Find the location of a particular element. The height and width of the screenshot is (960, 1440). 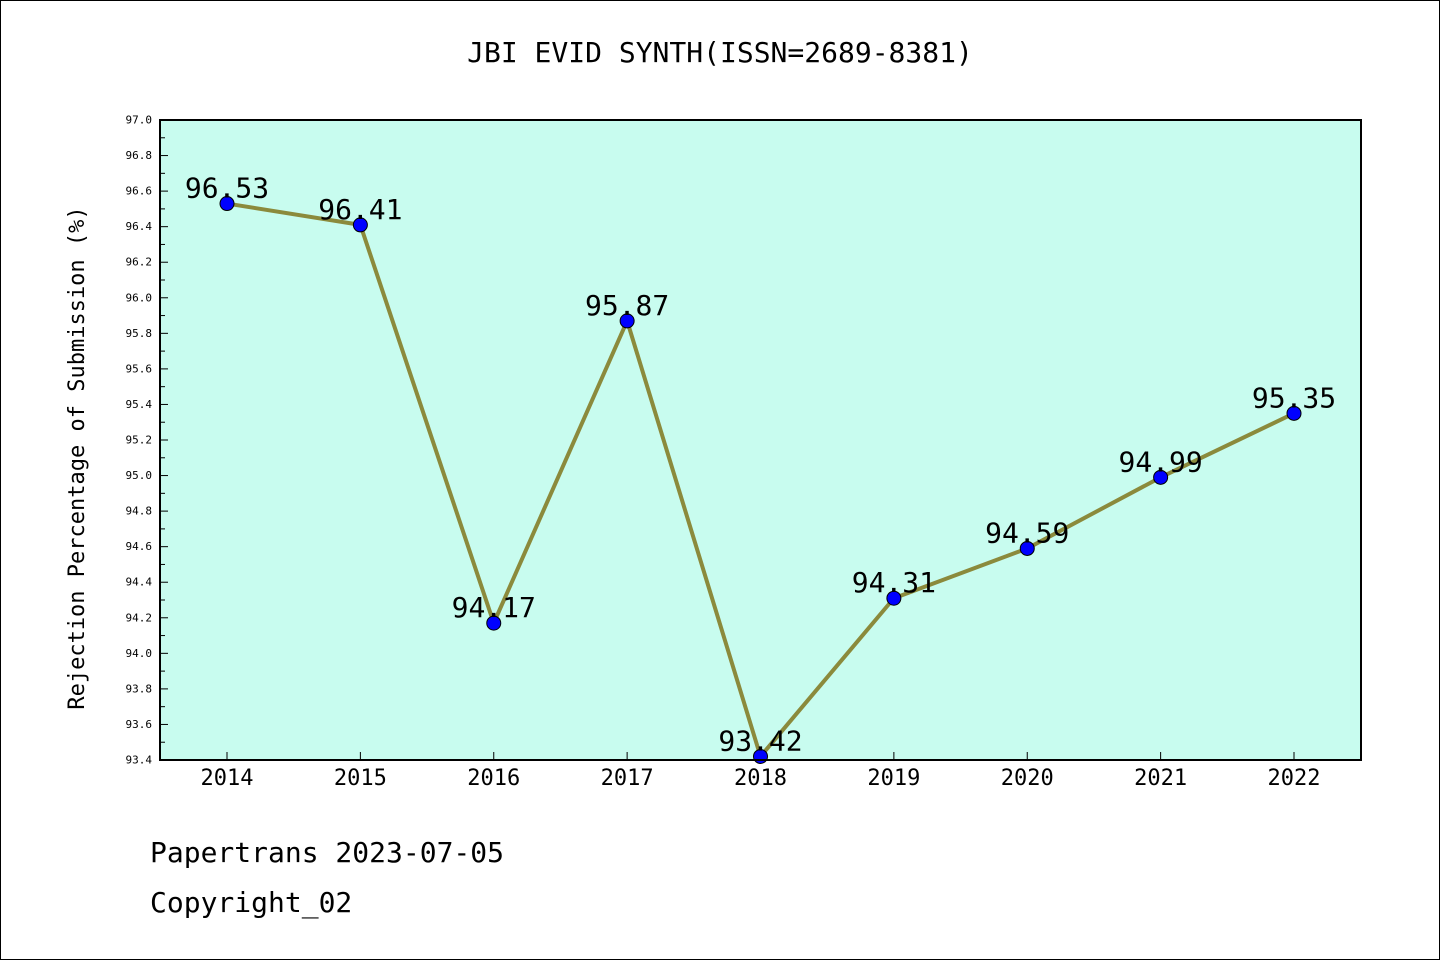

data-label: 94.17 is located at coordinates (494, 607).